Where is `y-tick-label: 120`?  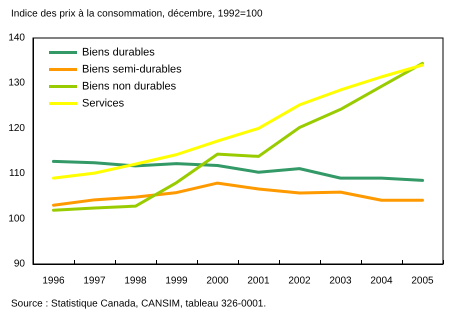
y-tick-label: 120 is located at coordinates (17, 128).